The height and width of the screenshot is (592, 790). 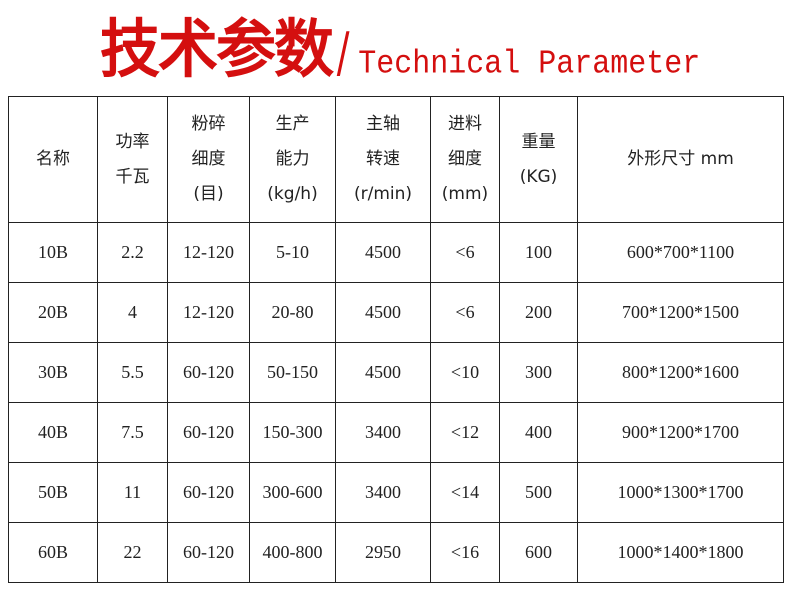 I want to click on column-header: 进料细度 (mm), so click(x=465, y=159).